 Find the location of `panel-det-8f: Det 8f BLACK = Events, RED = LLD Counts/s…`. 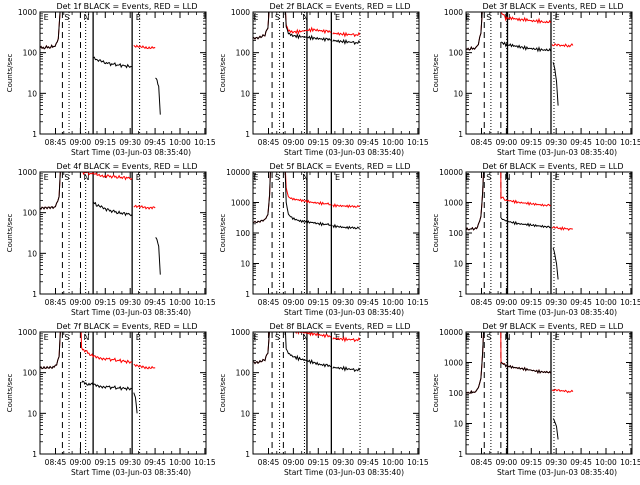

panel-det-8f: Det 8f BLACK = Events, RED = LLD Counts/s… is located at coordinates (324, 399).